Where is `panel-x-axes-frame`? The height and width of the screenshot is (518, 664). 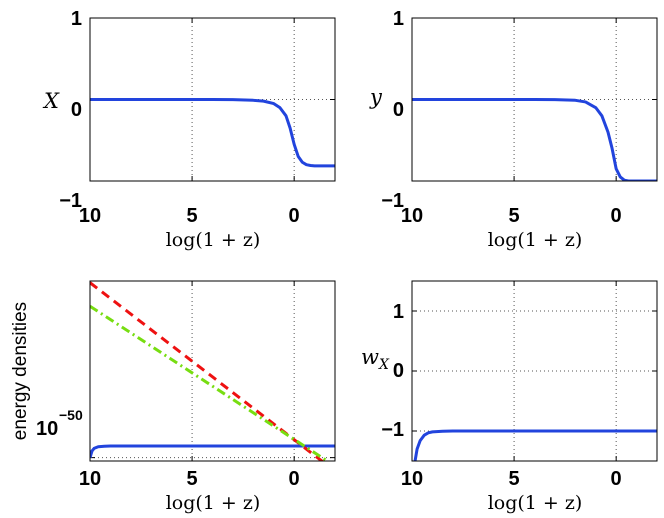 panel-x-axes-frame is located at coordinates (212, 99).